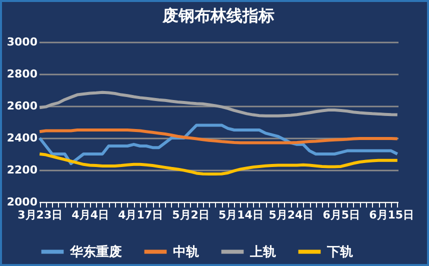  I want to click on y-tick-label: 2200, so click(22, 170).